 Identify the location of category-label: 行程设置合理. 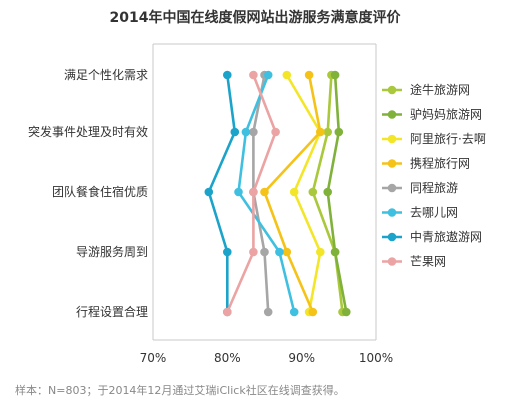
(112, 311).